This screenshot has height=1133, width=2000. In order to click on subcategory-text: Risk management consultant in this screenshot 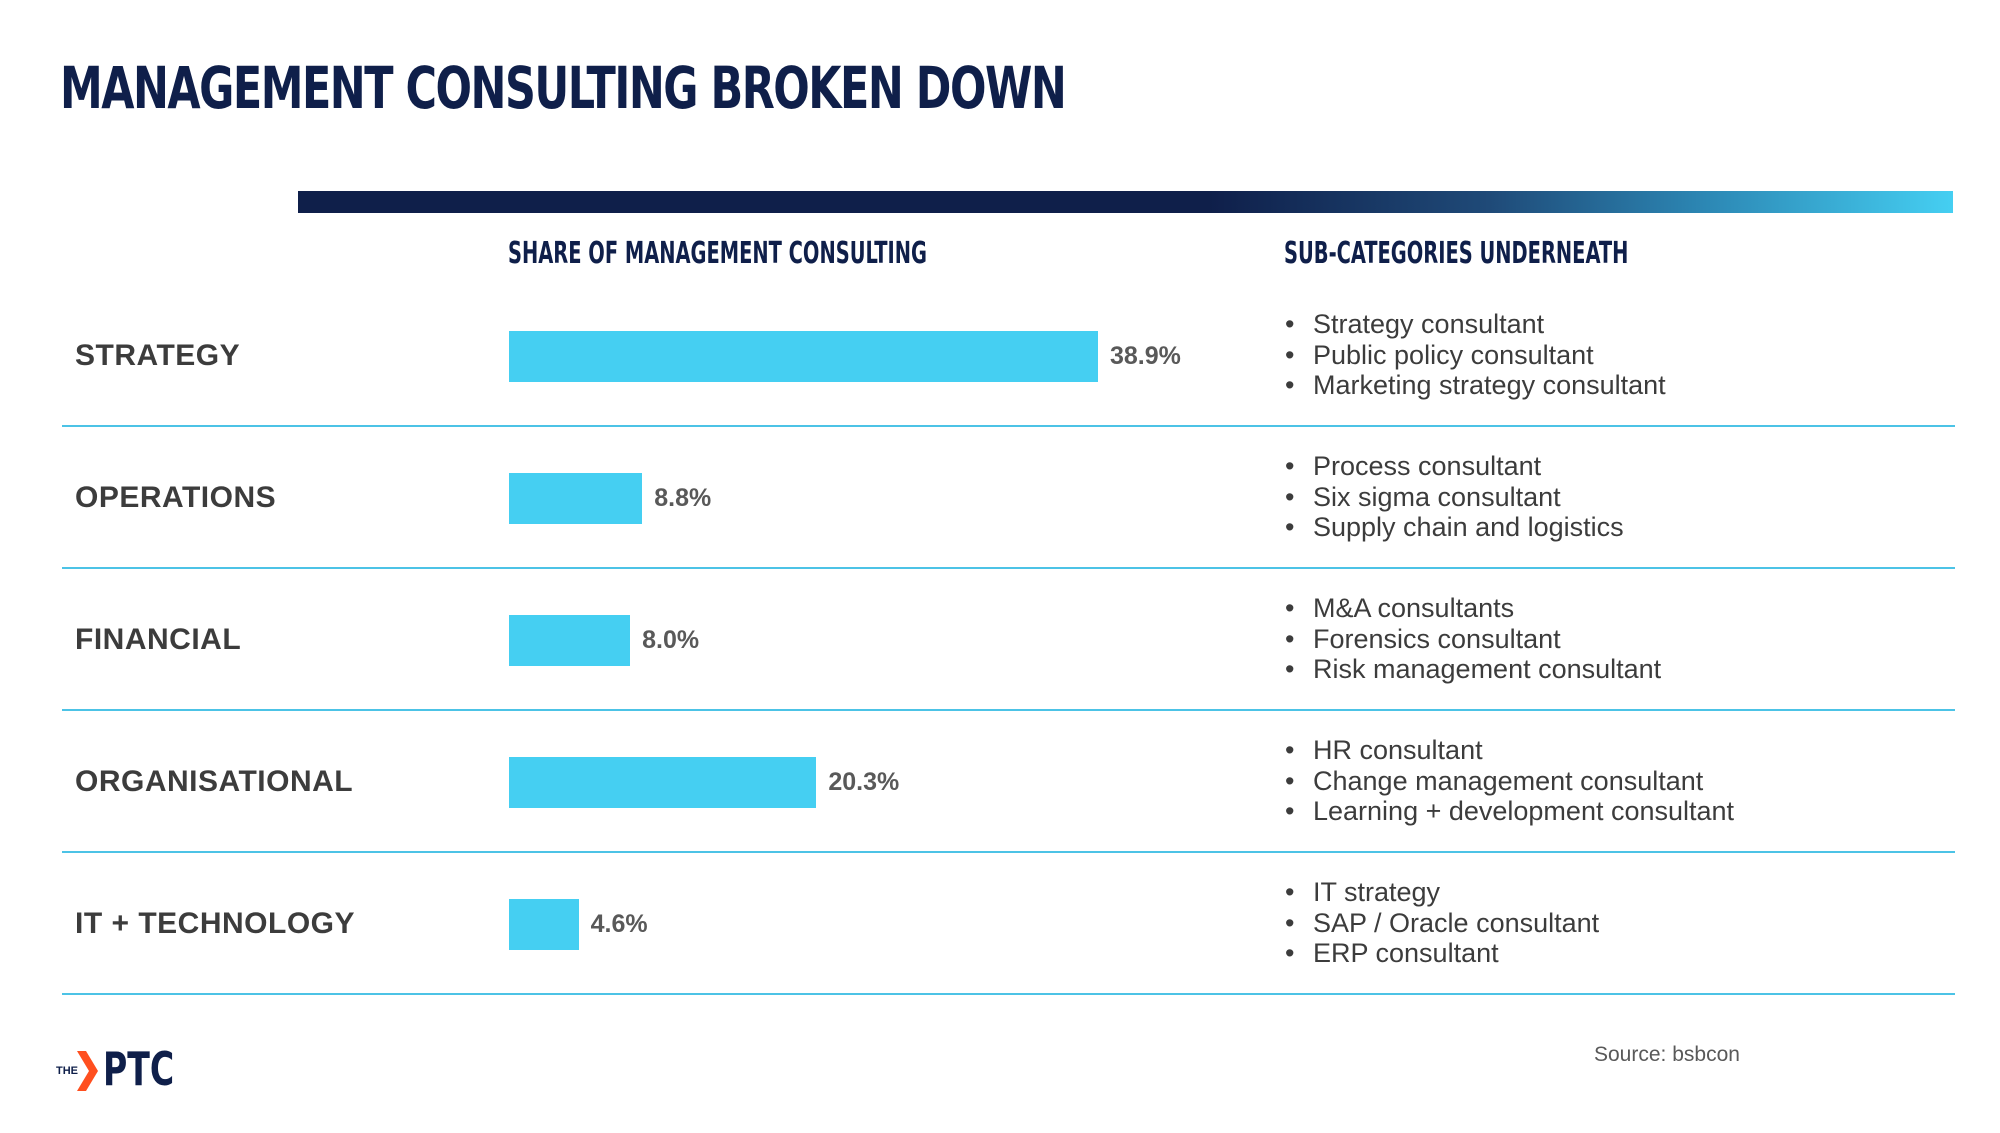, I will do `click(1487, 669)`.